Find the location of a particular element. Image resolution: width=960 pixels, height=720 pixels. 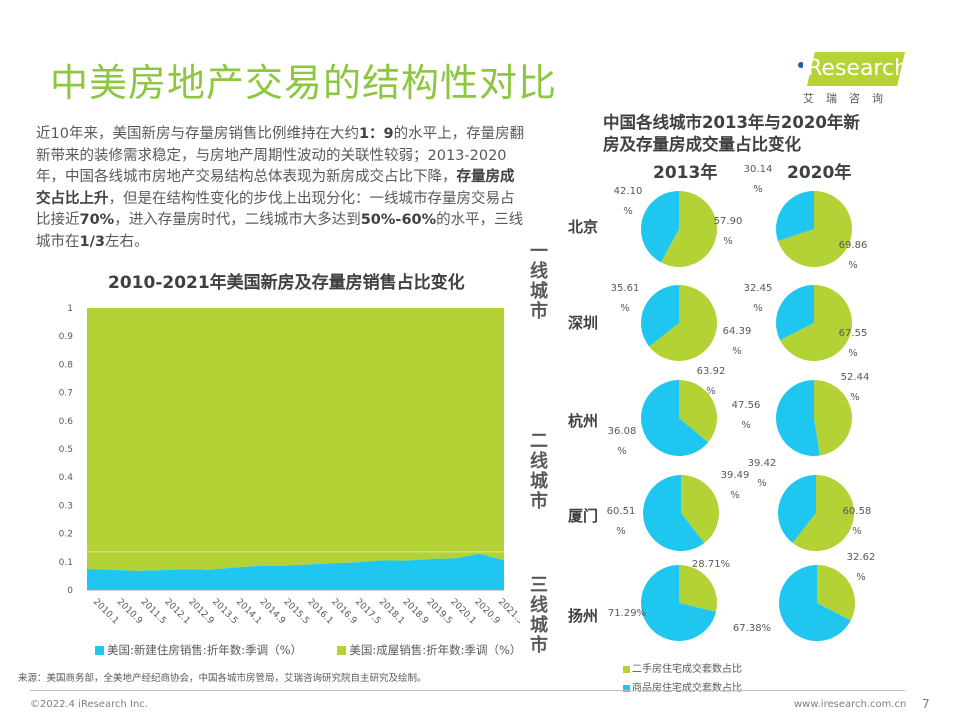

logo-letter: i is located at coordinates (804, 68).